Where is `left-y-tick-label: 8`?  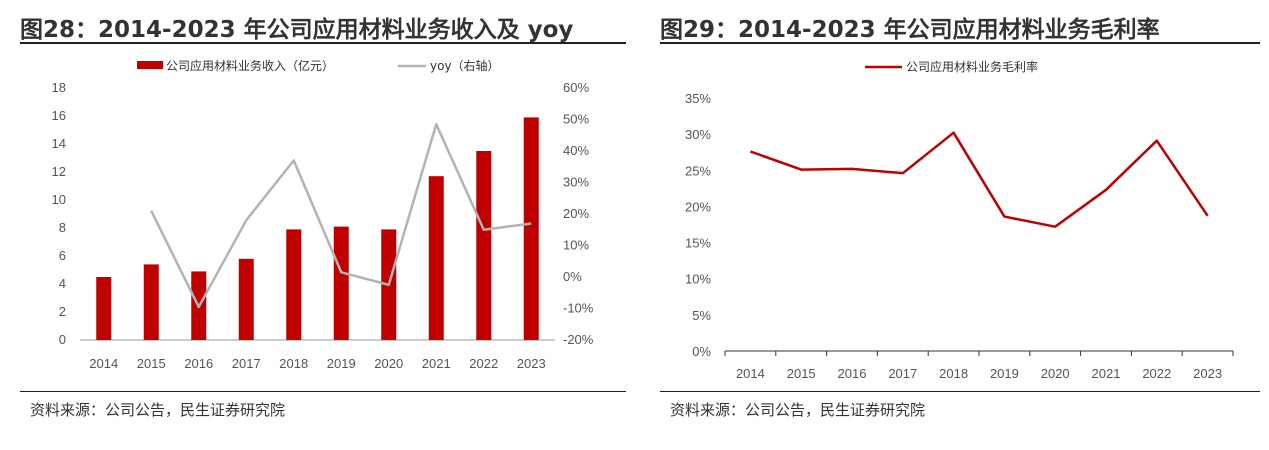 left-y-tick-label: 8 is located at coordinates (62, 227).